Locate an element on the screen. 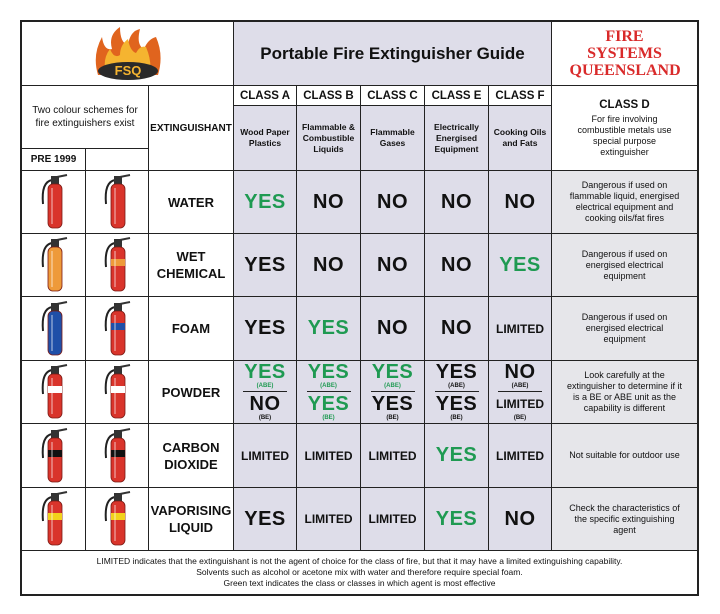  agent-name: WET CHEMICAL is located at coordinates (191, 265).